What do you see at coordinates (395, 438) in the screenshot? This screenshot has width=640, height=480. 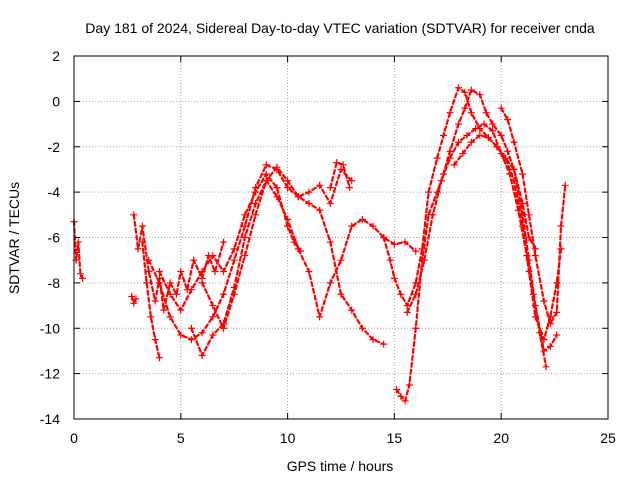 I see `x-tick-label: 15` at bounding box center [395, 438].